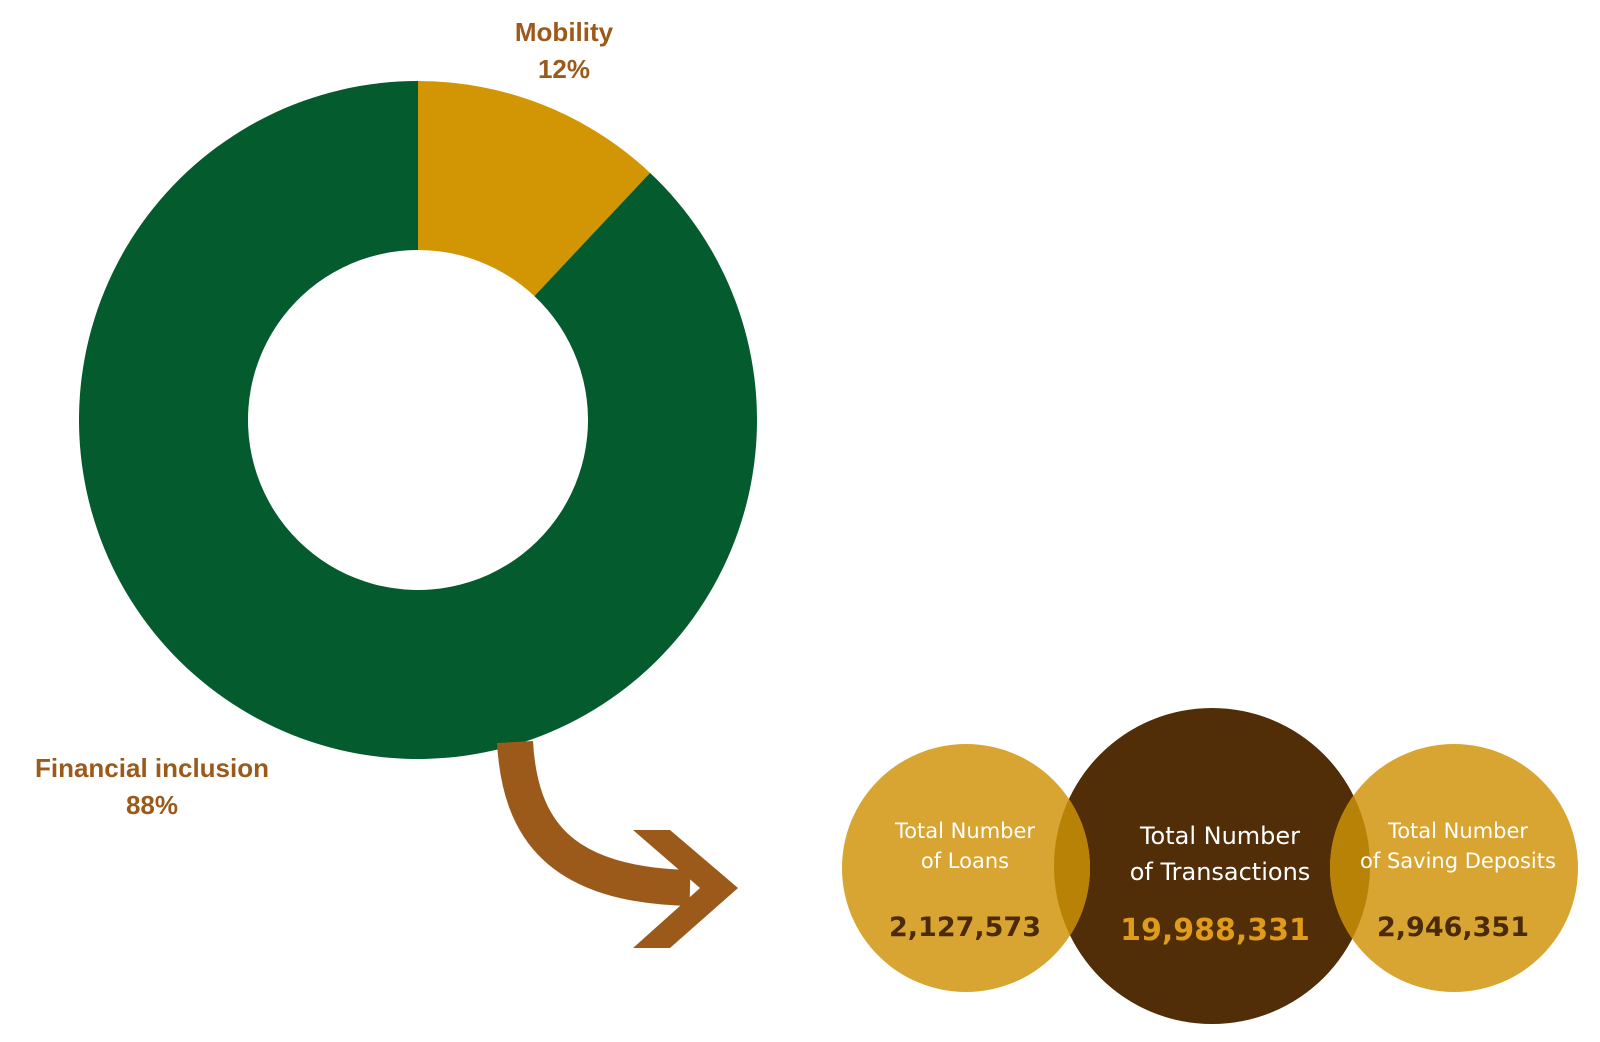 Image resolution: width=1600 pixels, height=1042 pixels. I want to click on donut-slice-mobility, so click(534, 189).